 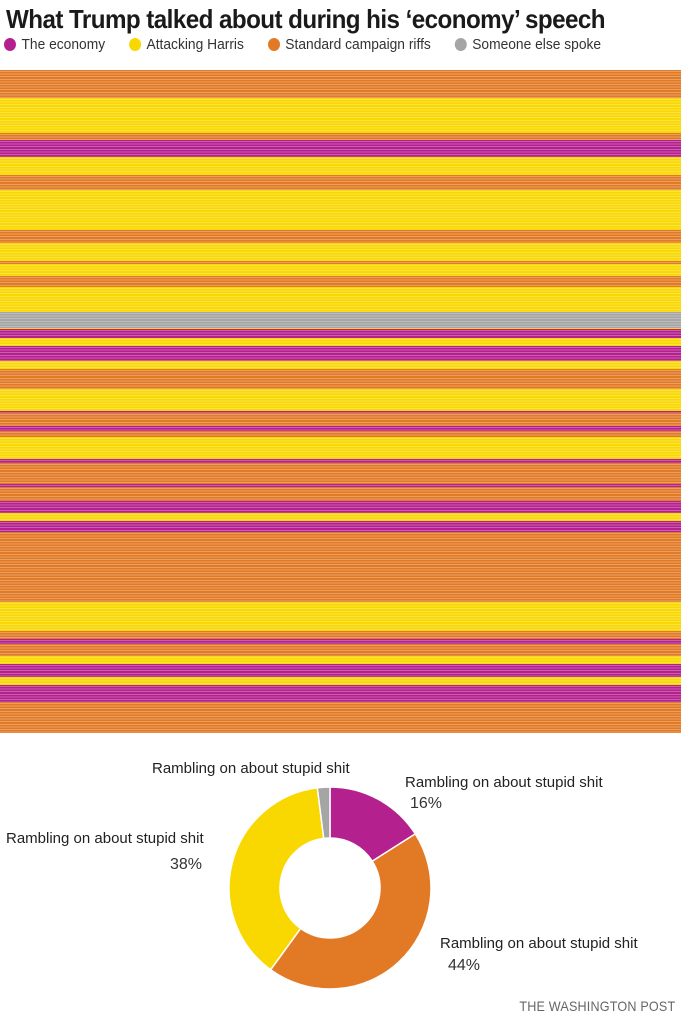 I want to click on legend-label: Someone else spoke, so click(x=537, y=44).